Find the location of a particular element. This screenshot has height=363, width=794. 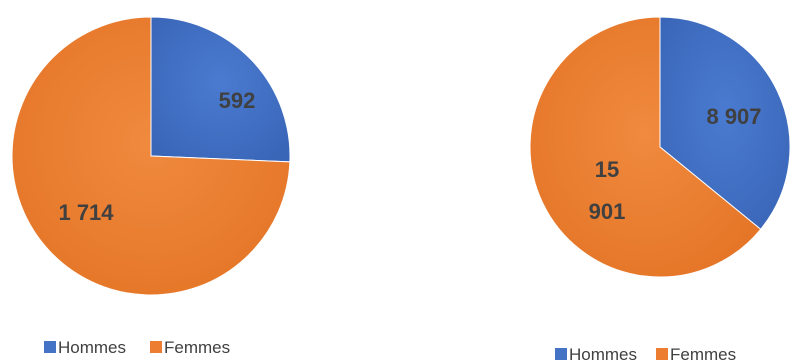

pie-2-labels: 8 907 15 901 is located at coordinates (675, 164).